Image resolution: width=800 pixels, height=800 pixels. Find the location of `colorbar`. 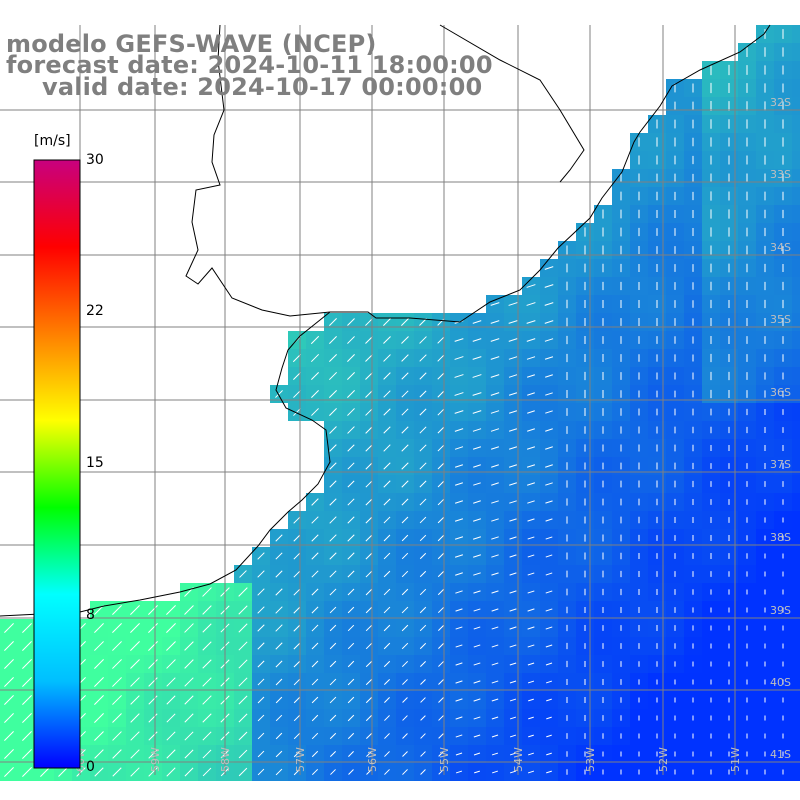

colorbar is located at coordinates (57, 464).